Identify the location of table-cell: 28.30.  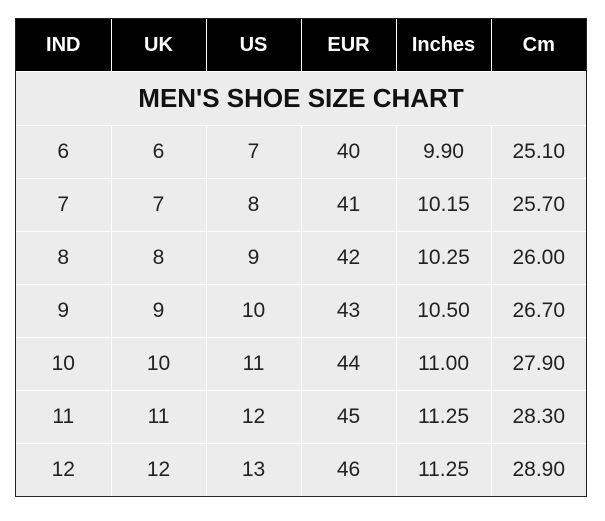
(538, 417).